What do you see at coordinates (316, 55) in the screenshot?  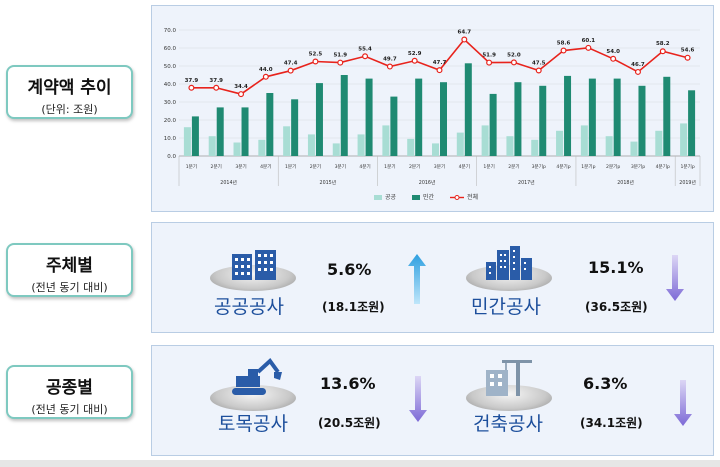 I see `total-data-label: 52.5` at bounding box center [316, 55].